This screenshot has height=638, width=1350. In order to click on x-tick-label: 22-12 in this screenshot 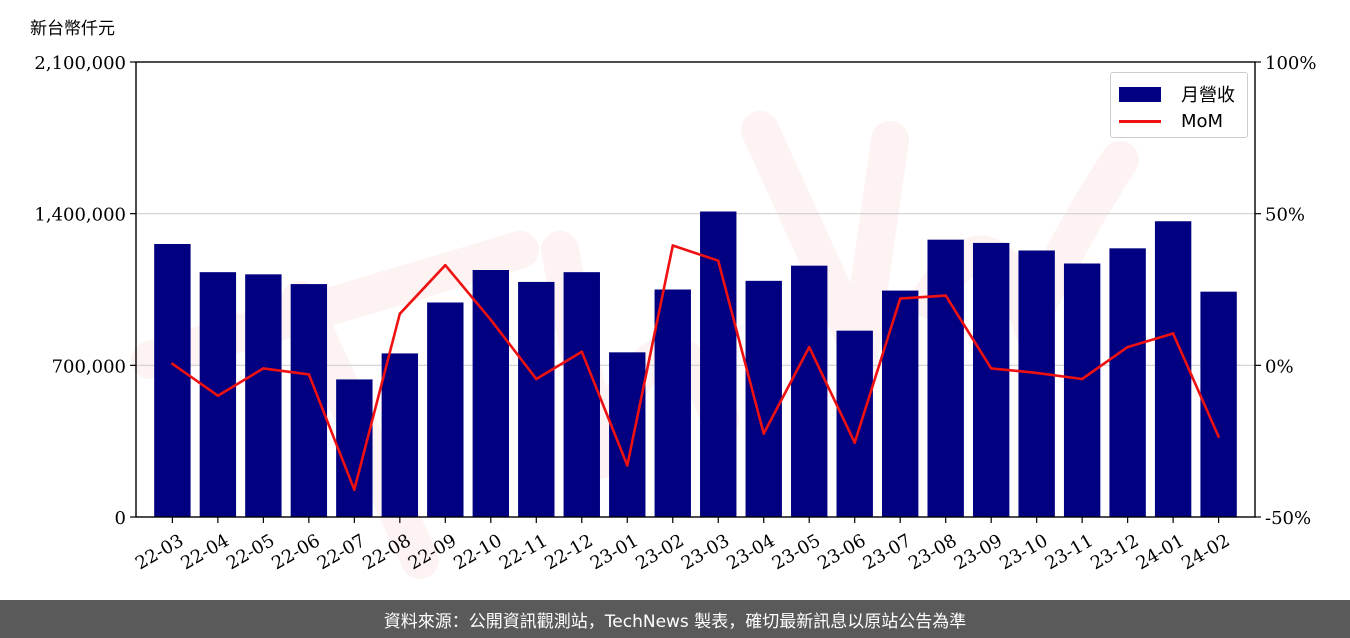, I will do `click(568, 552)`.